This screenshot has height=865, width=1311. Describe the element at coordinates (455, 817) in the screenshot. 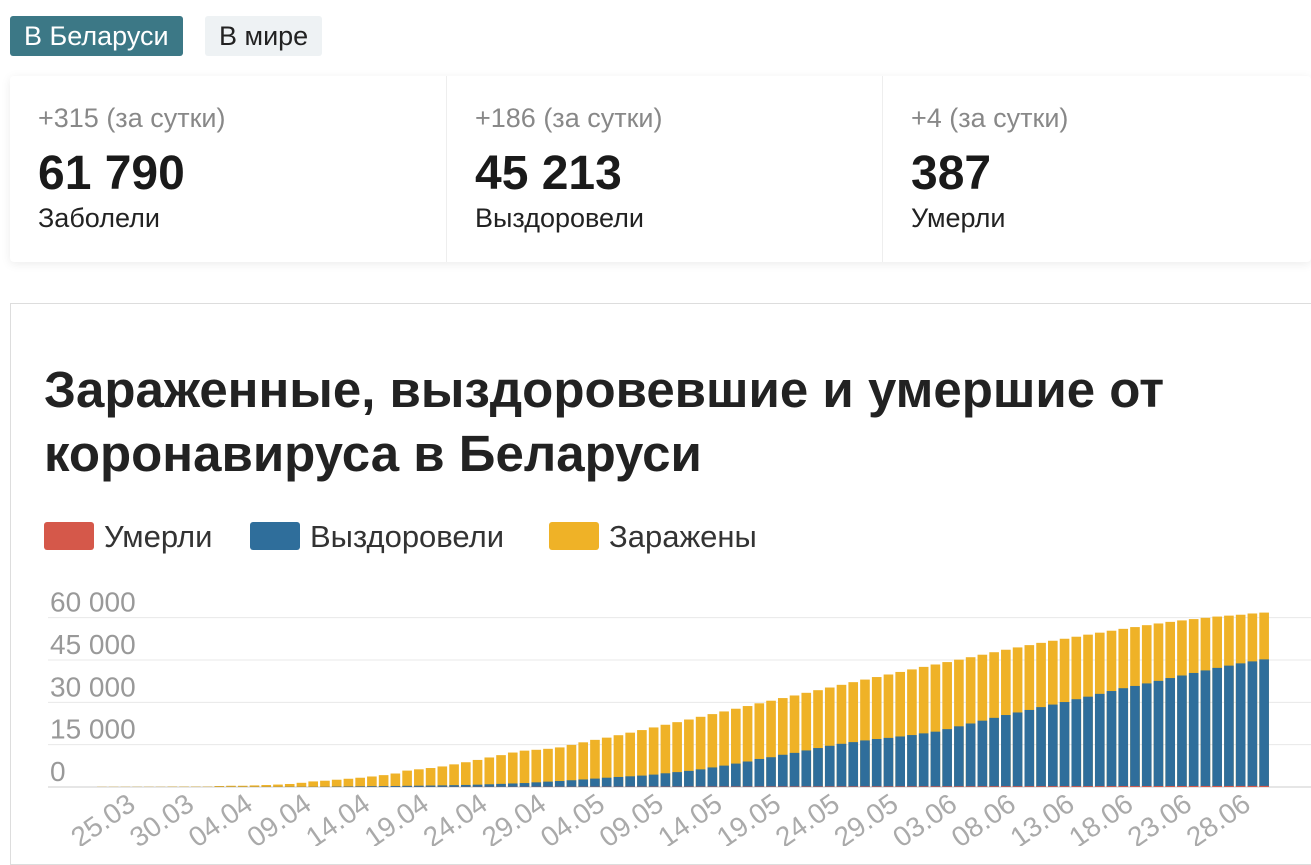

I see `x-tick-label: 24.04` at that location.